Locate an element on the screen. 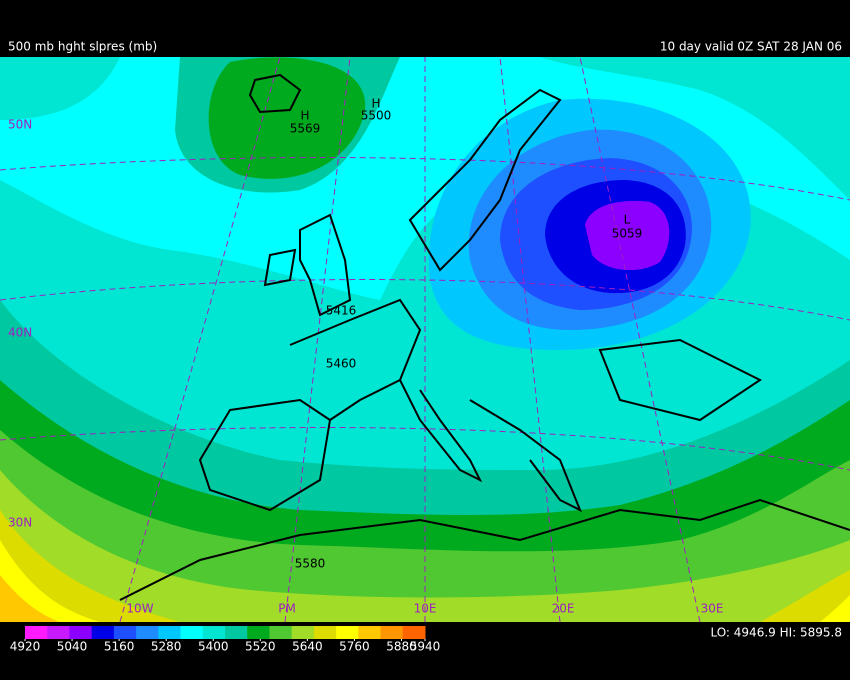  contour-label: 5059 is located at coordinates (627, 234).